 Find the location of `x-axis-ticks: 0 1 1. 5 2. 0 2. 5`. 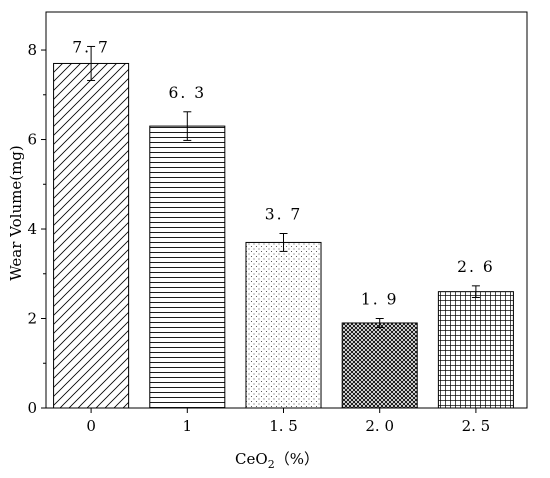

x-axis-ticks: 0 1 1. 5 2. 0 2. 5 is located at coordinates (288, 421).